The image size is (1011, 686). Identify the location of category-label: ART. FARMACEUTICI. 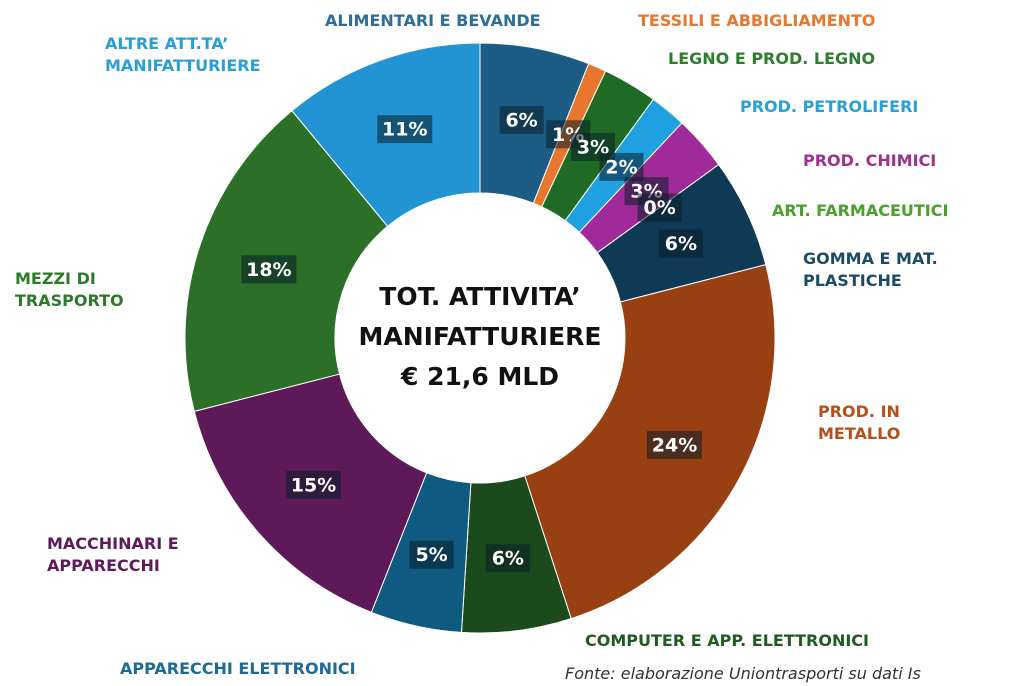
(860, 210).